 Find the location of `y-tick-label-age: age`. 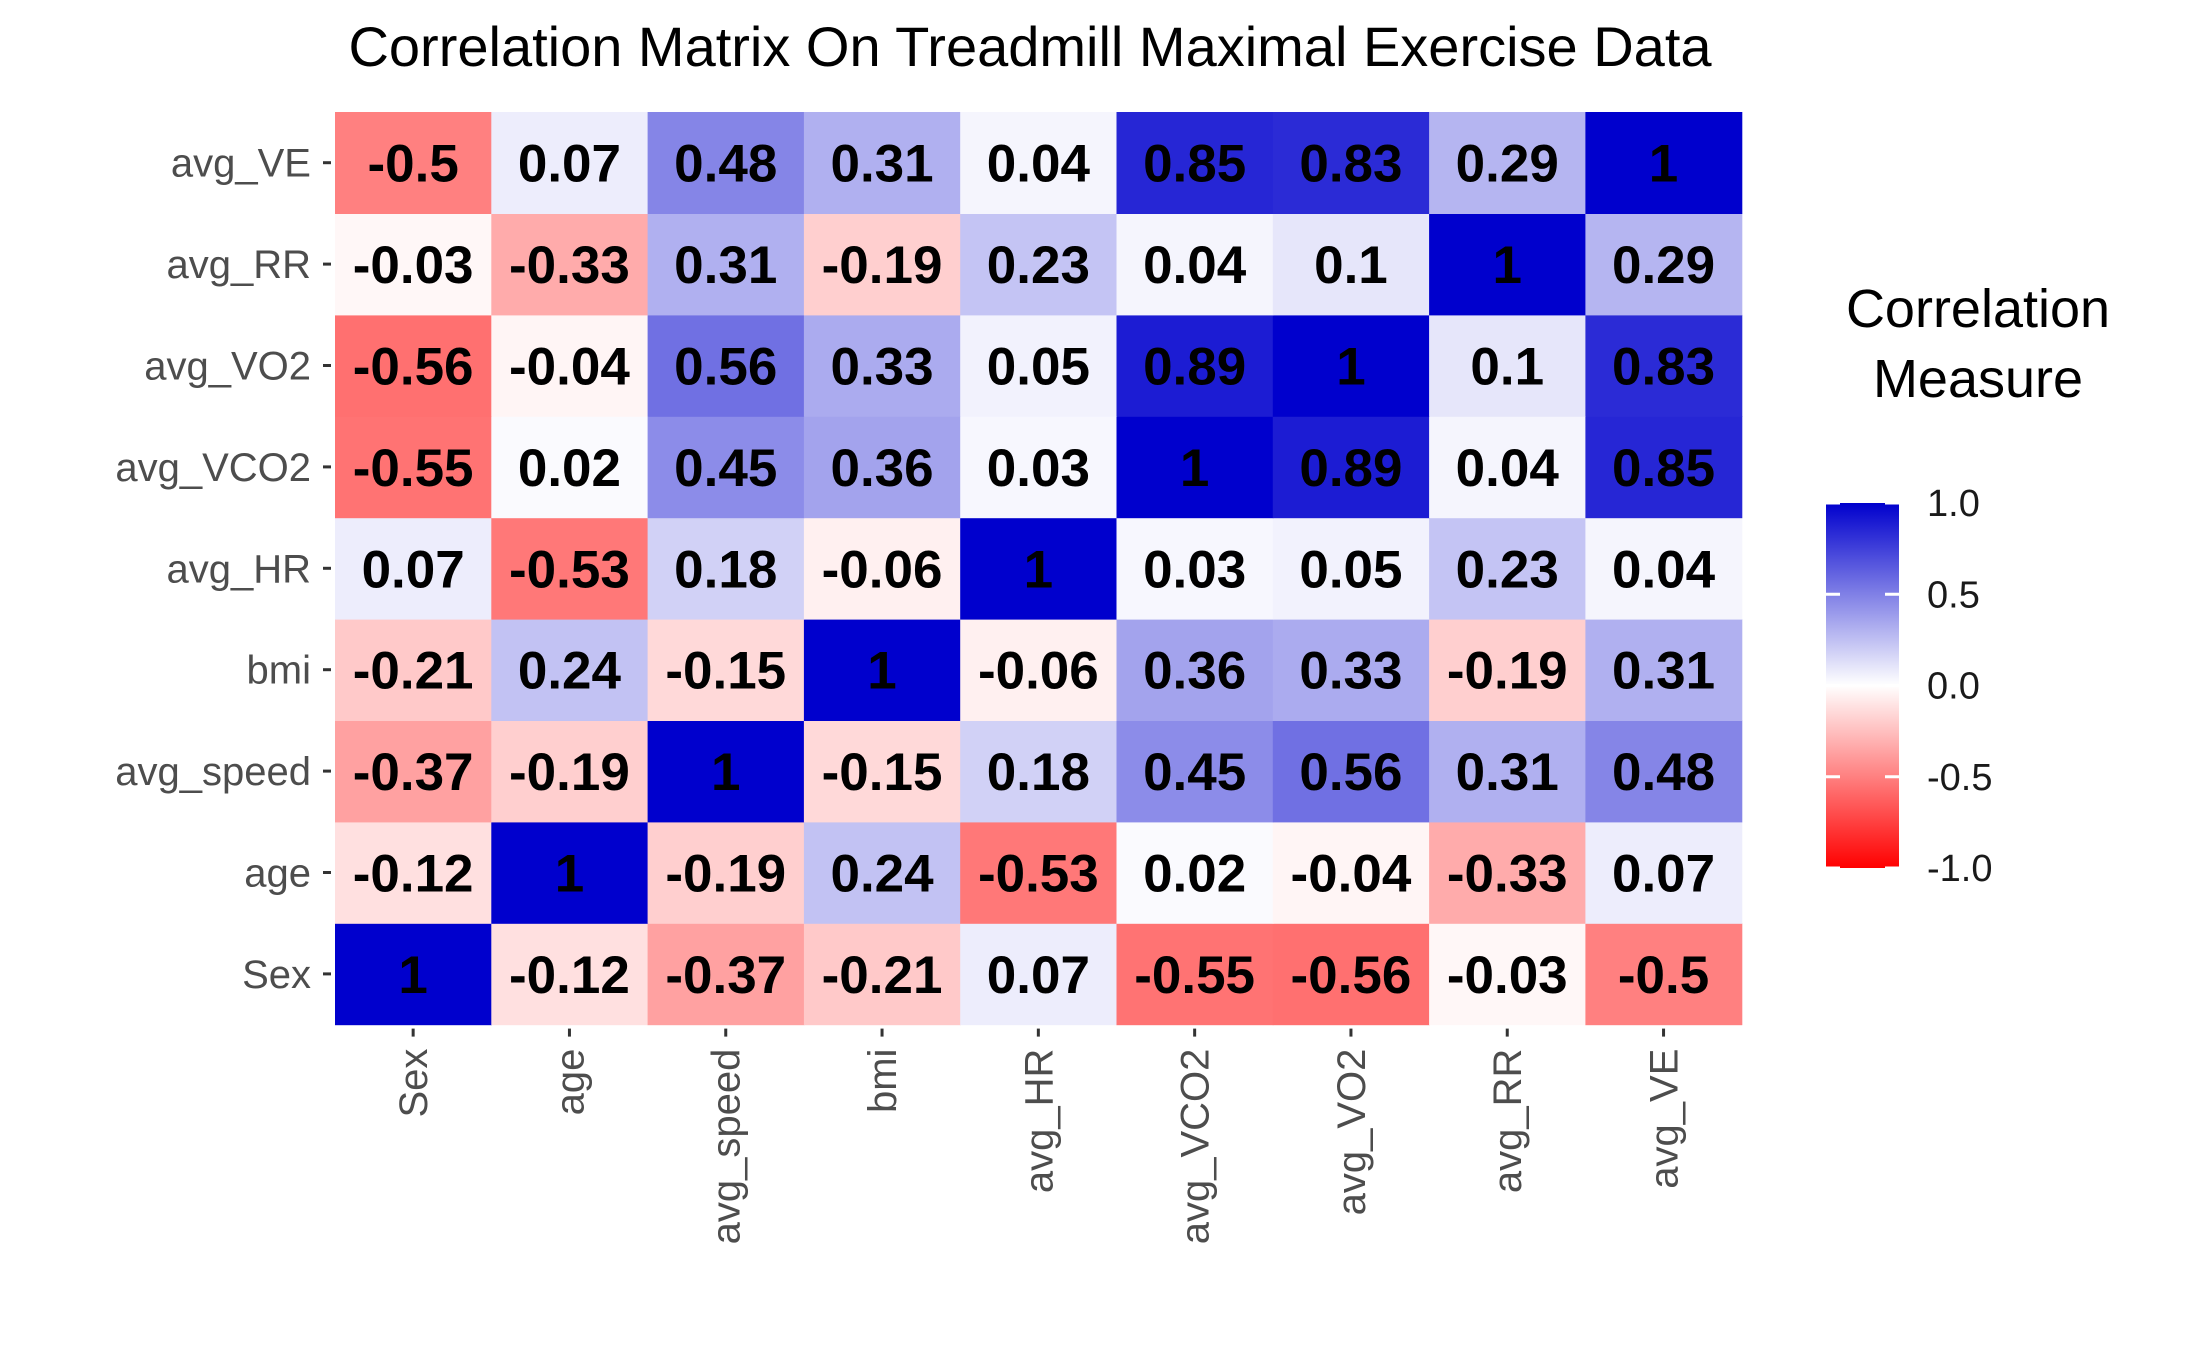

y-tick-label-age: age is located at coordinates (277, 874).